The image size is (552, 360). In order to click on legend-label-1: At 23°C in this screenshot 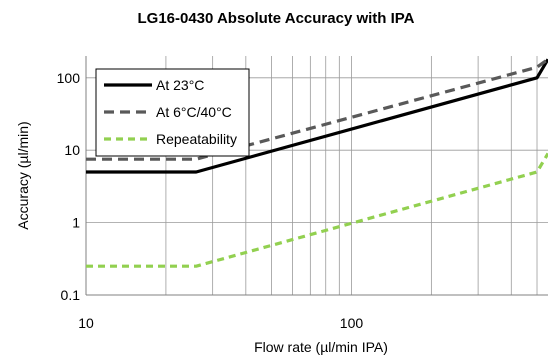, I will do `click(180, 85)`.